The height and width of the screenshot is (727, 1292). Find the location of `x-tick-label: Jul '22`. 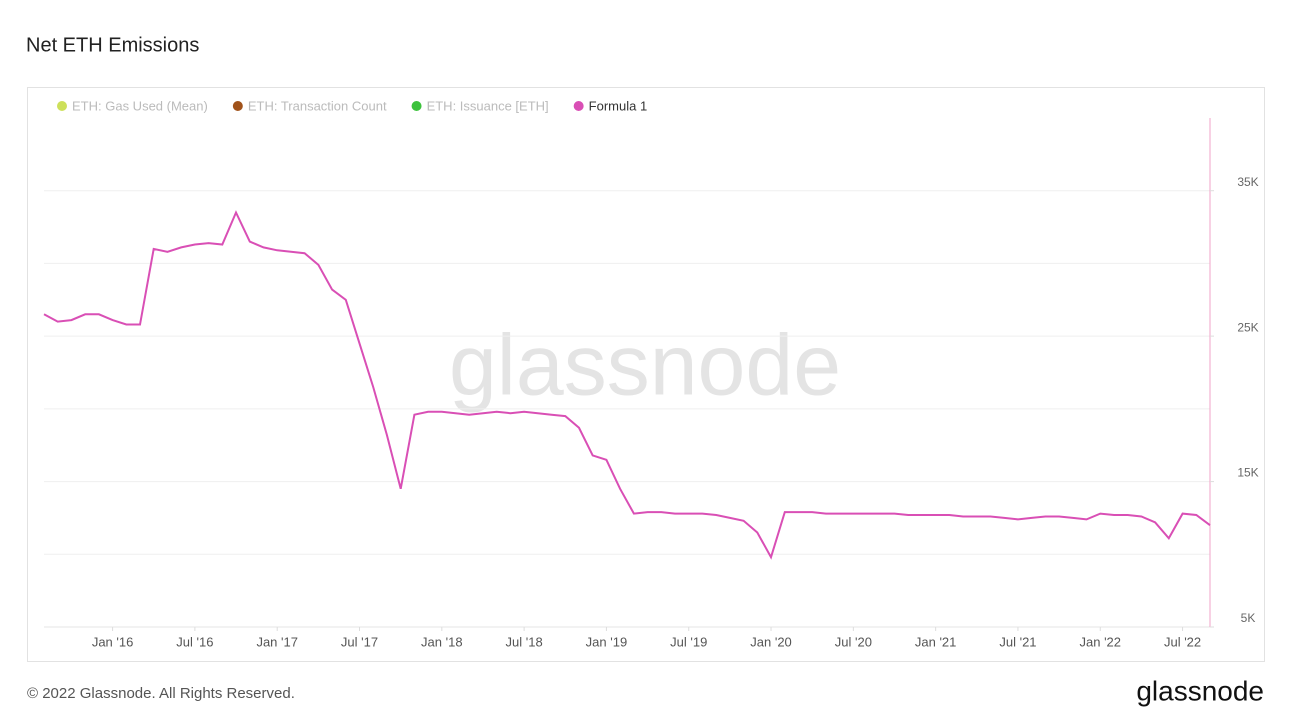

x-tick-label: Jul '22 is located at coordinates (1182, 641).